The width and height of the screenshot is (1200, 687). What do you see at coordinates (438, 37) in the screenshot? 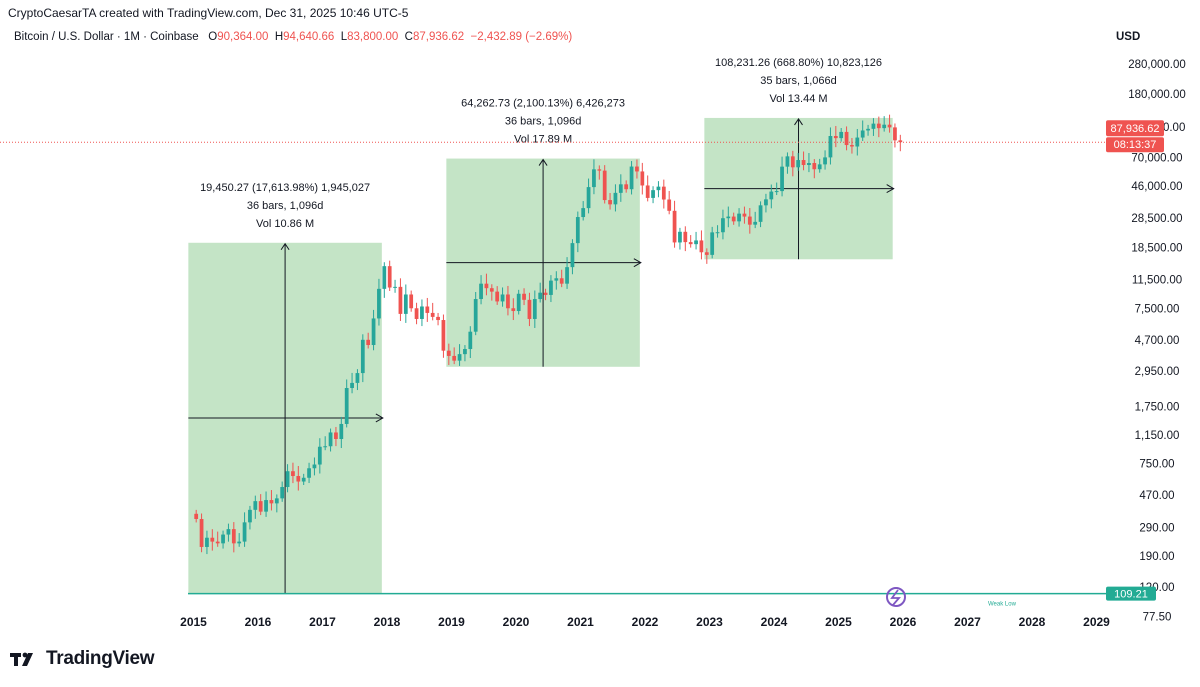
I see `close-value: 87,936.62` at bounding box center [438, 37].